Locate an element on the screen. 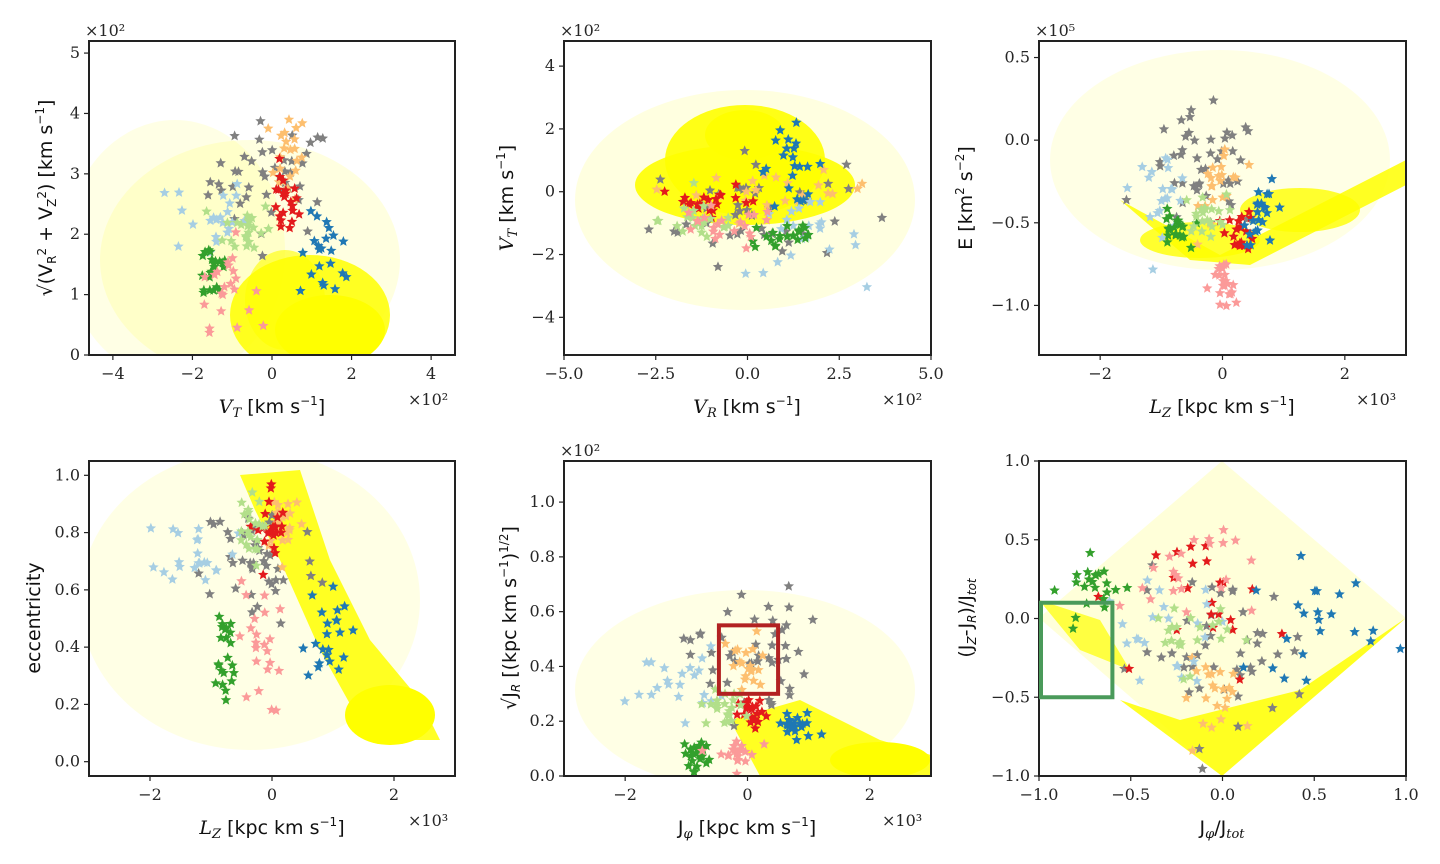  y-tick-label: 0.5 is located at coordinates (1017, 57).